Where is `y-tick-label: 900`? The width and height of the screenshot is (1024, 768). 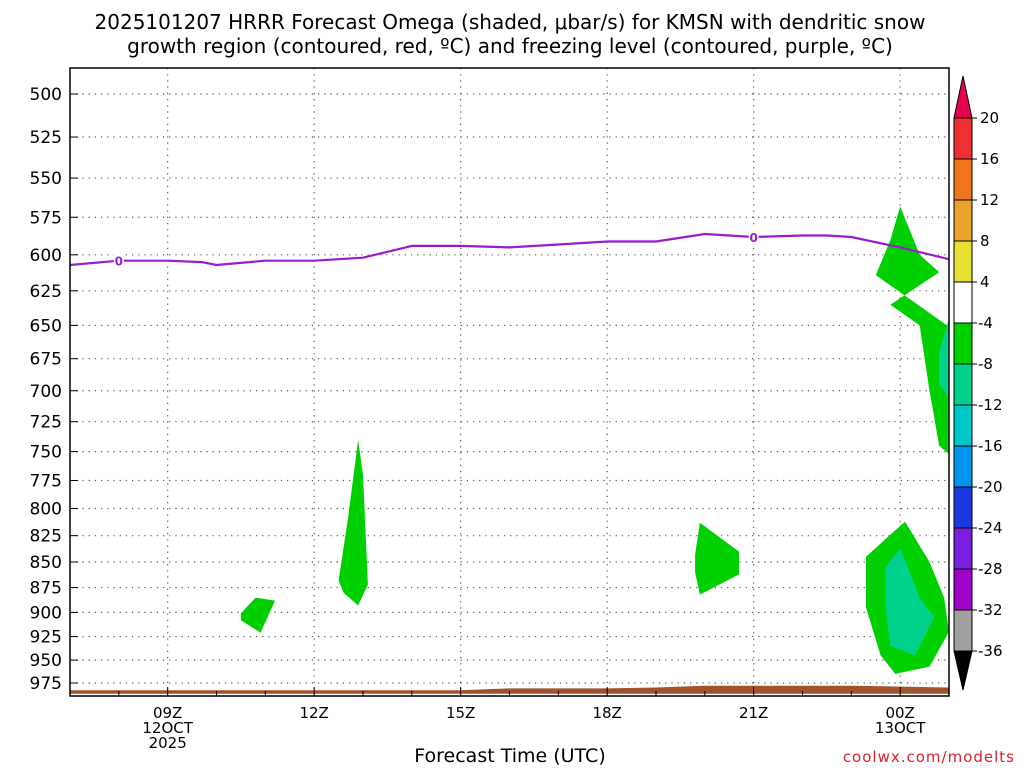 y-tick-label: 900 is located at coordinates (46, 613).